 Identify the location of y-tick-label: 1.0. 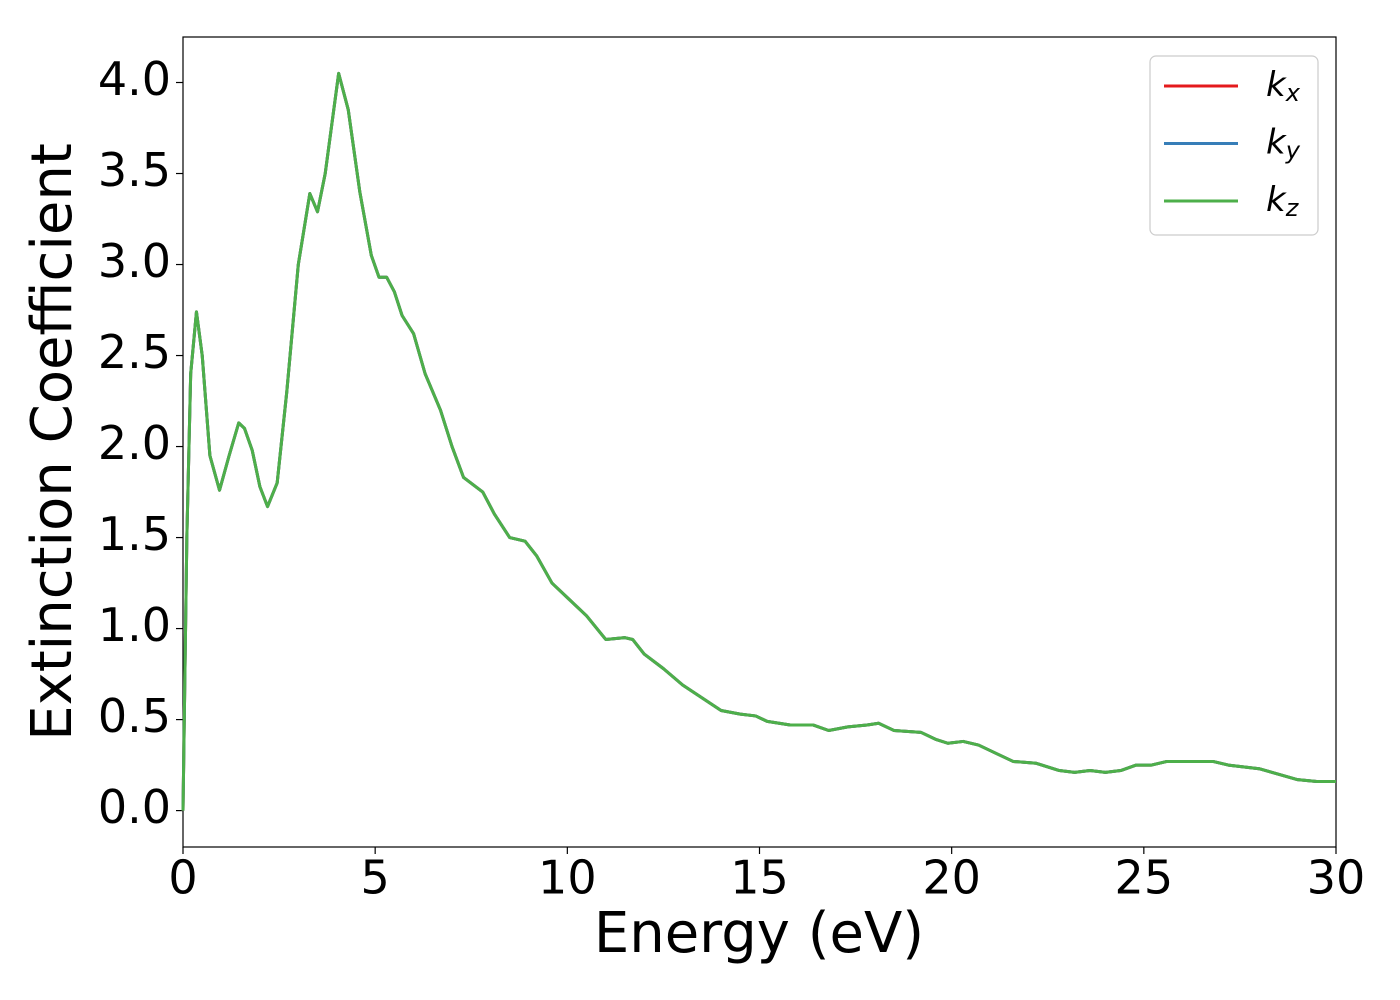
(134, 625).